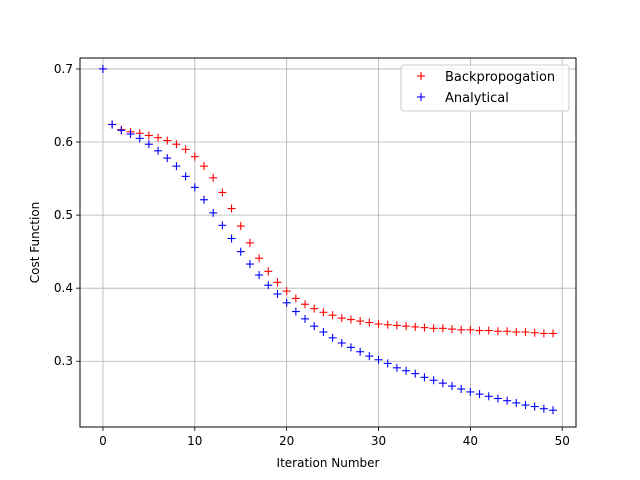 The height and width of the screenshot is (480, 640). I want to click on y-tick-label: 0.5, so click(63, 215).